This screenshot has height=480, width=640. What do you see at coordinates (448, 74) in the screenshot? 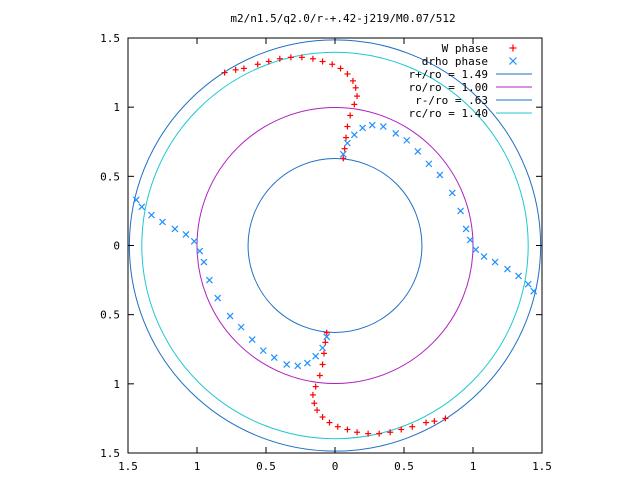
I see `legend-label-2: r+/ro = 1.49` at bounding box center [448, 74].